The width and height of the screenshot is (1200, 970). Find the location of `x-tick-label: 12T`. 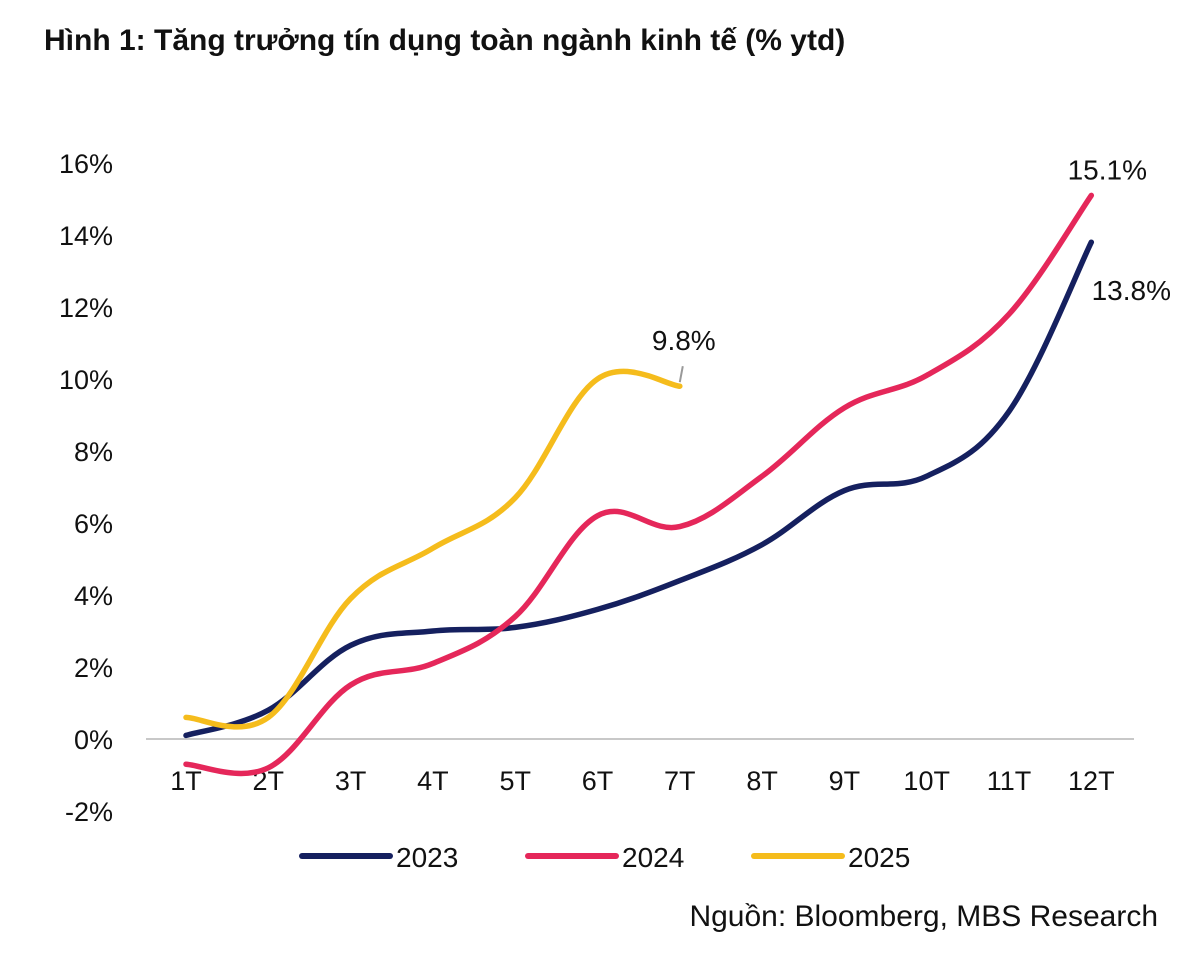

x-tick-label: 12T is located at coordinates (1091, 781).